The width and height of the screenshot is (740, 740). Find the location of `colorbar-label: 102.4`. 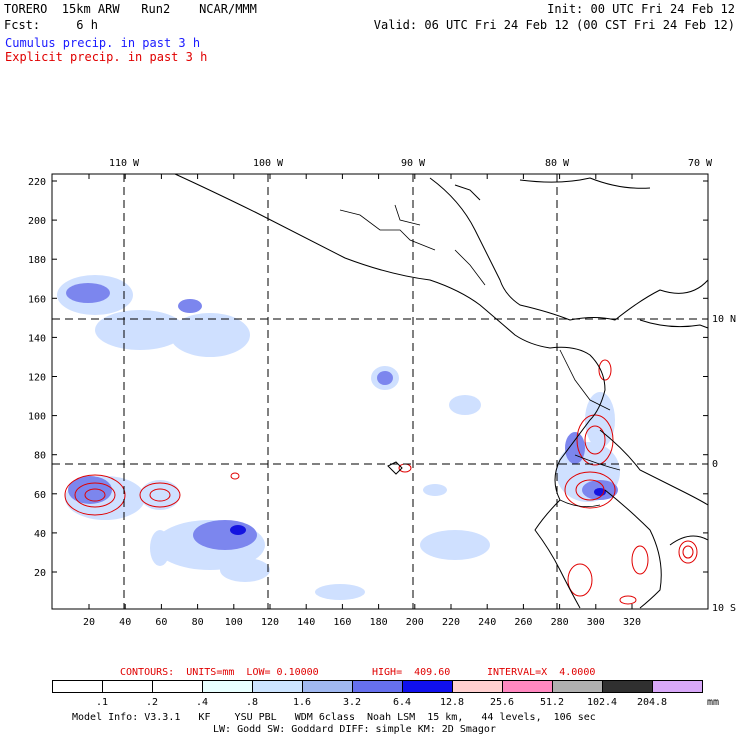

colorbar-label: 102.4 is located at coordinates (602, 702).